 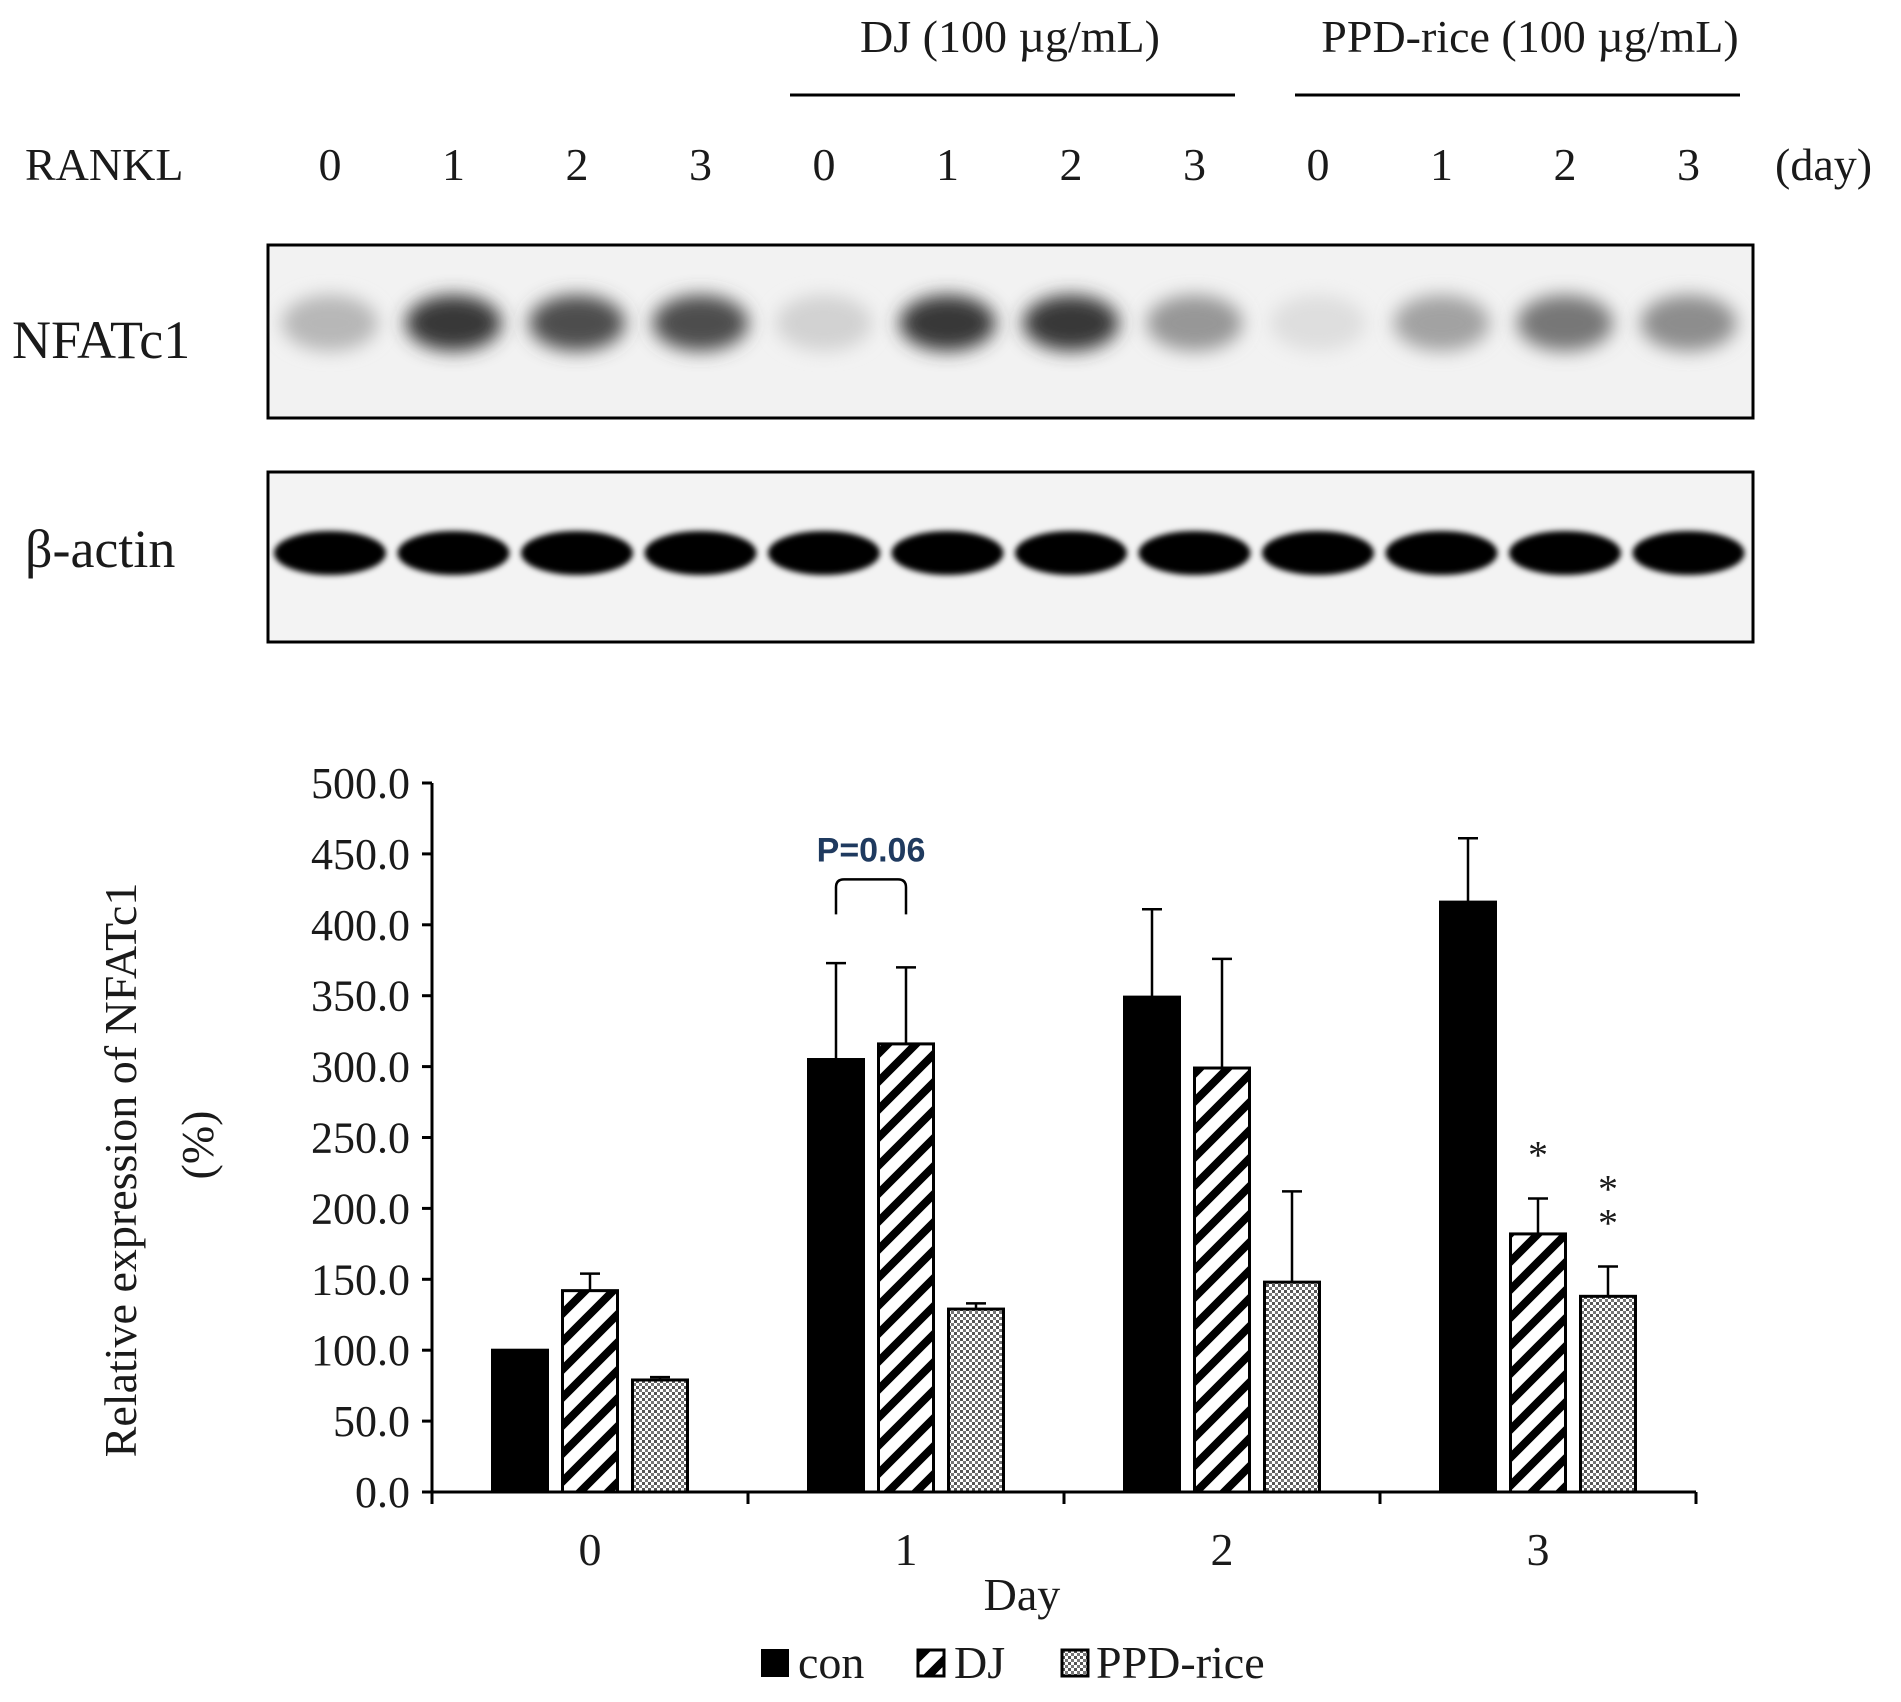 I want to click on beta-actin-blot-panel, so click(x=1010, y=557).